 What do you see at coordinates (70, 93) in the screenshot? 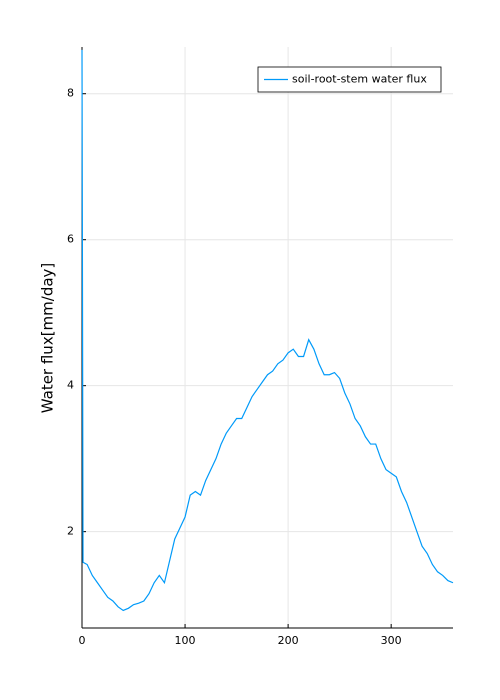
I see `y-tick-label: 8` at bounding box center [70, 93].